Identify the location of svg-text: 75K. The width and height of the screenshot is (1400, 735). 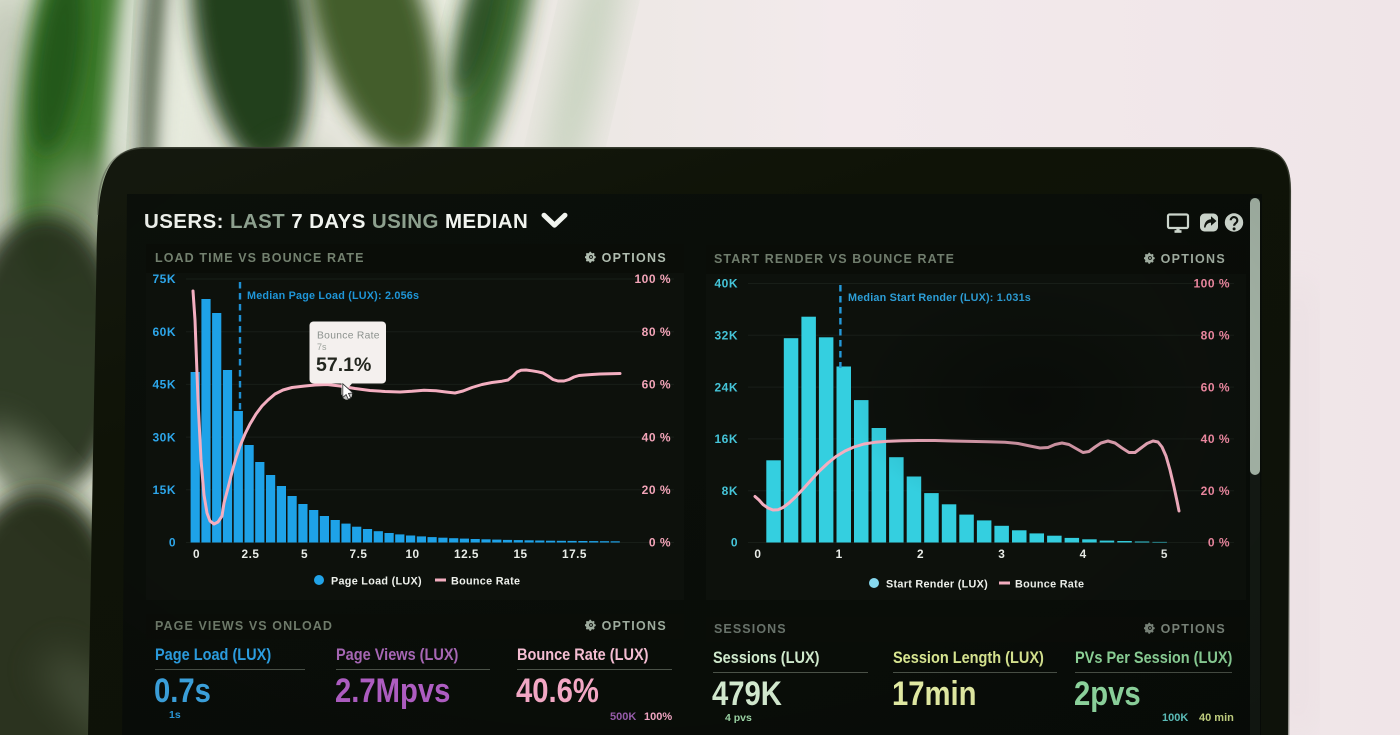
(164, 279).